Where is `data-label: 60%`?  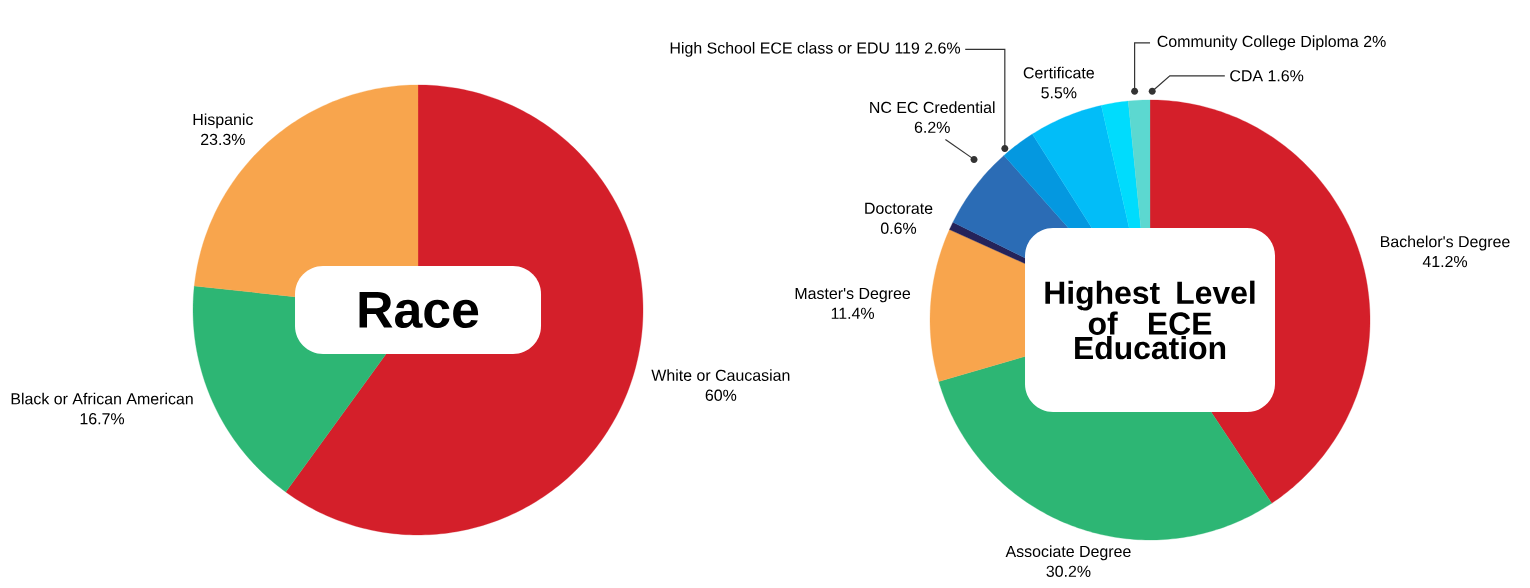
data-label: 60% is located at coordinates (721, 395).